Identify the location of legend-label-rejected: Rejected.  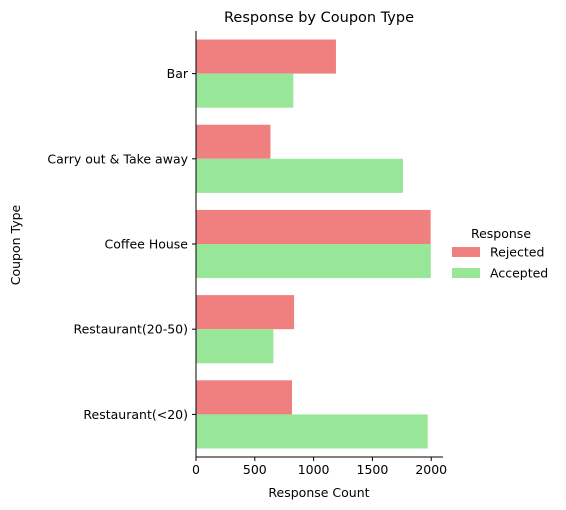
(517, 252).